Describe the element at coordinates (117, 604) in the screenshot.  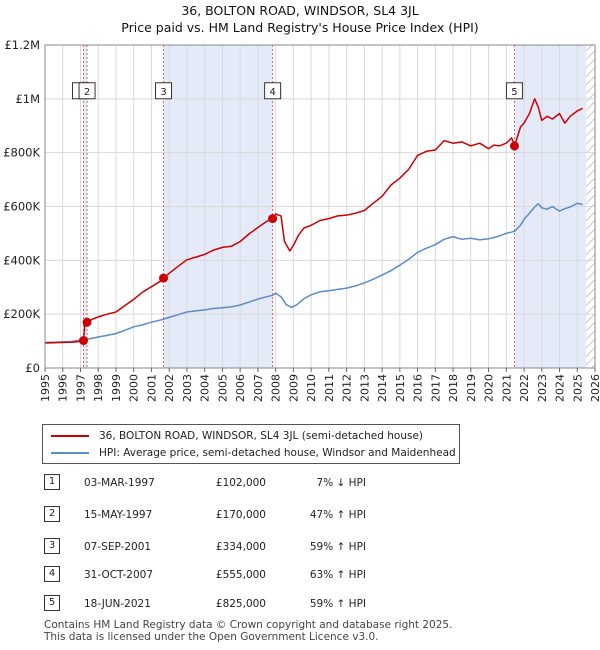
I see `transaction-date: 18-JUN-2021` at that location.